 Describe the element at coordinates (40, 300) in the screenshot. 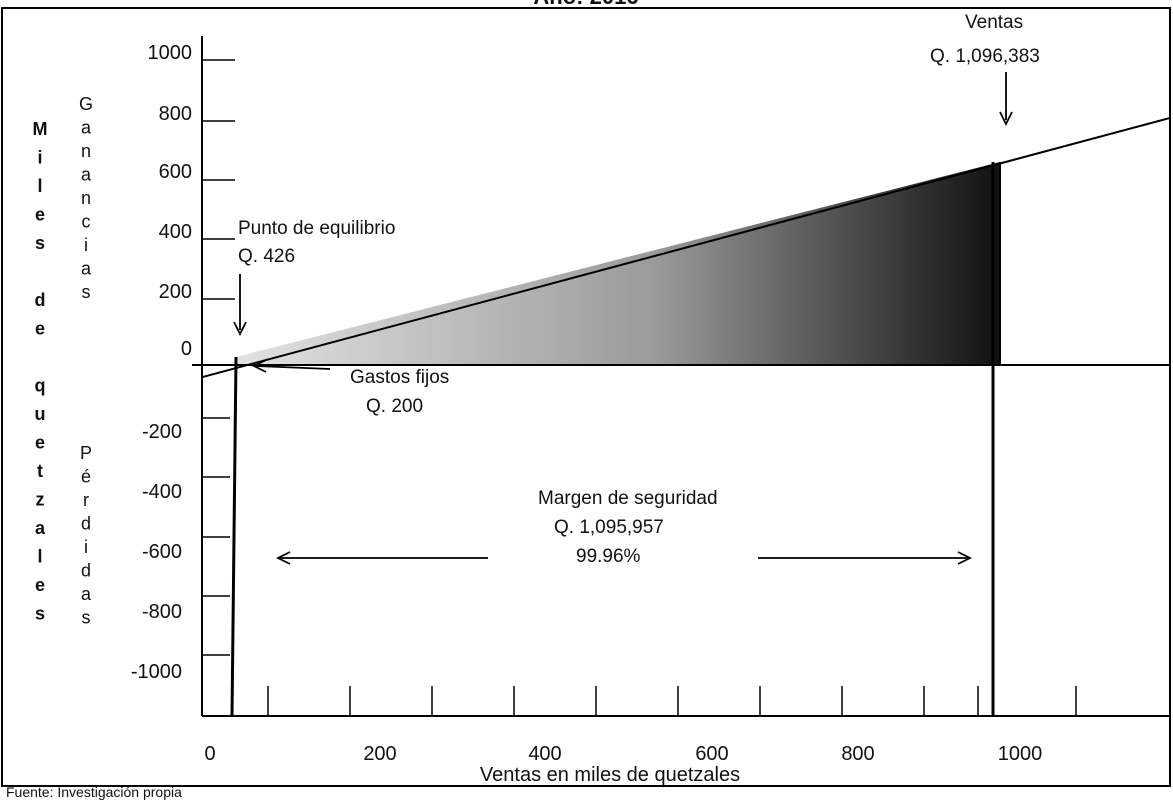

I see `y-axis-title-letter: d` at that location.